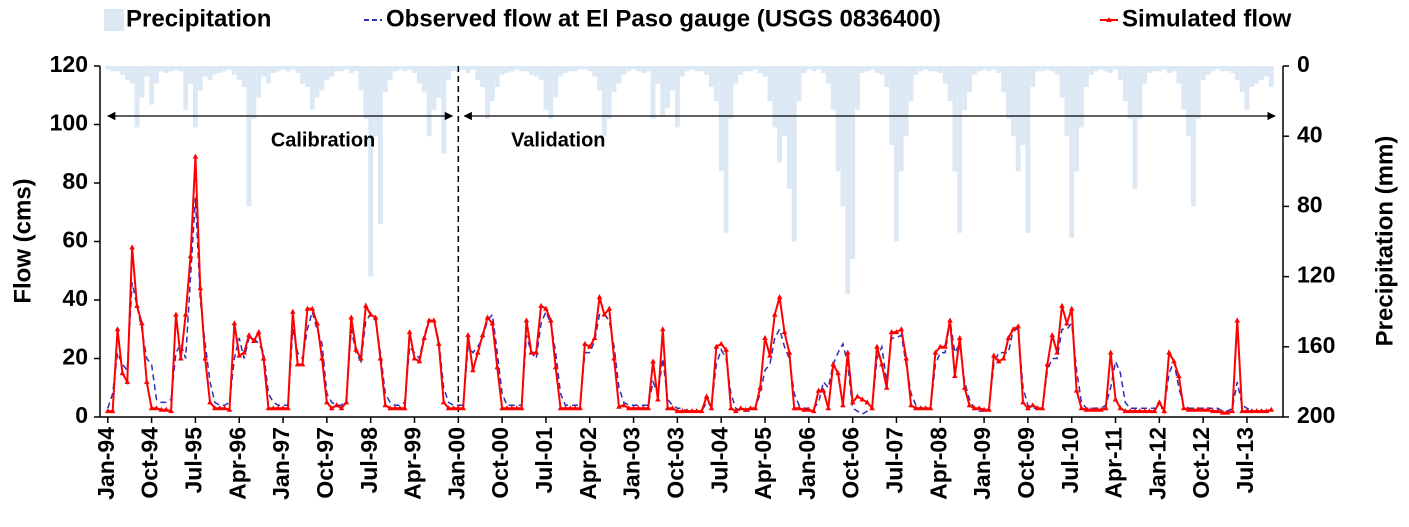 The height and width of the screenshot is (527, 1409). Describe the element at coordinates (81, 415) in the screenshot. I see `y-tick-label: 0` at that location.